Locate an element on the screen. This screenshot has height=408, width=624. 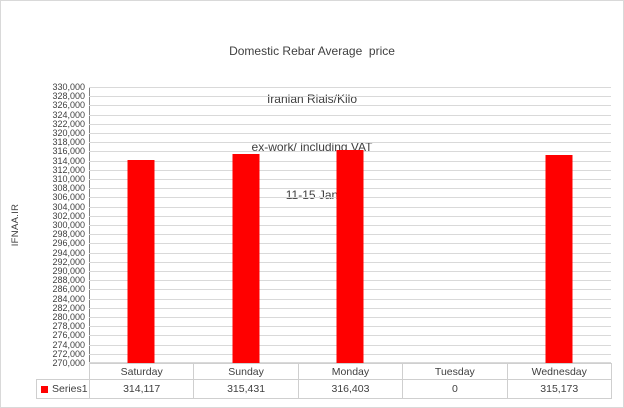
y-tick-label: 310,000 is located at coordinates (68, 179).